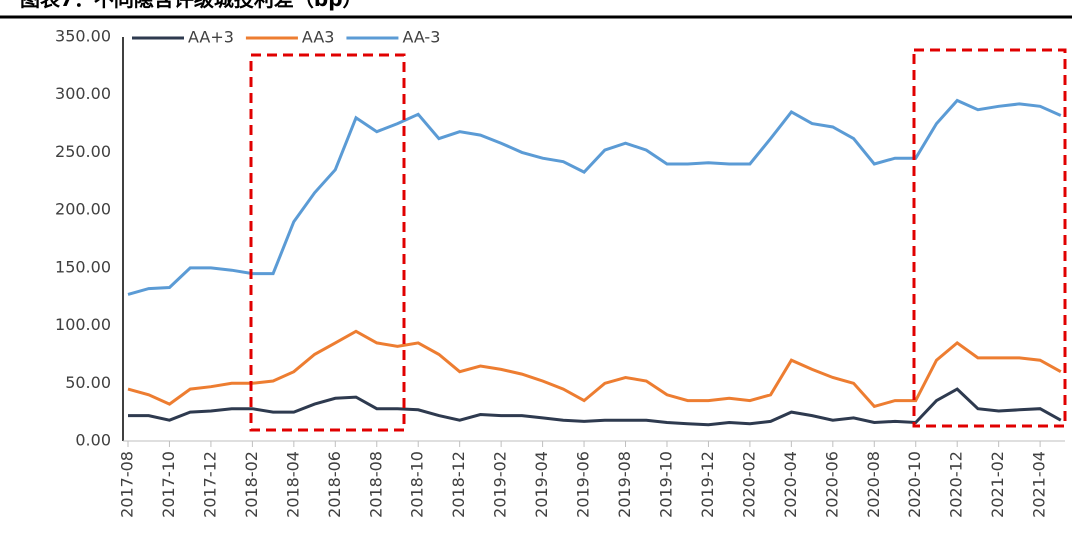 This screenshot has height=558, width=1072. Describe the element at coordinates (873, 484) in the screenshot. I see `x-tick-label: 2020-08` at that location.